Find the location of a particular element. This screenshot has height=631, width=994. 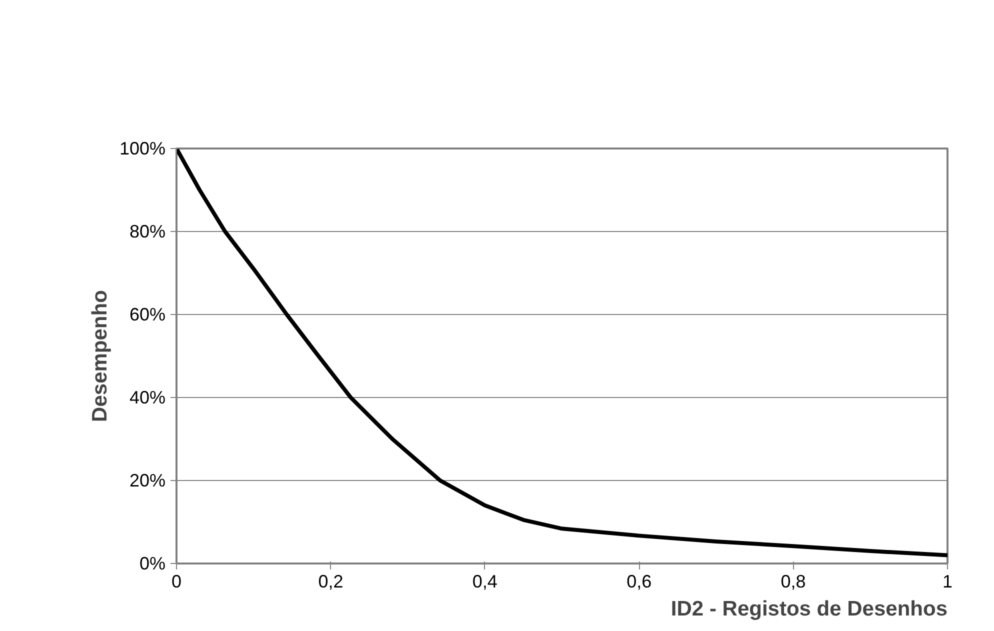

x-tick-label: 0,4 is located at coordinates (485, 582).